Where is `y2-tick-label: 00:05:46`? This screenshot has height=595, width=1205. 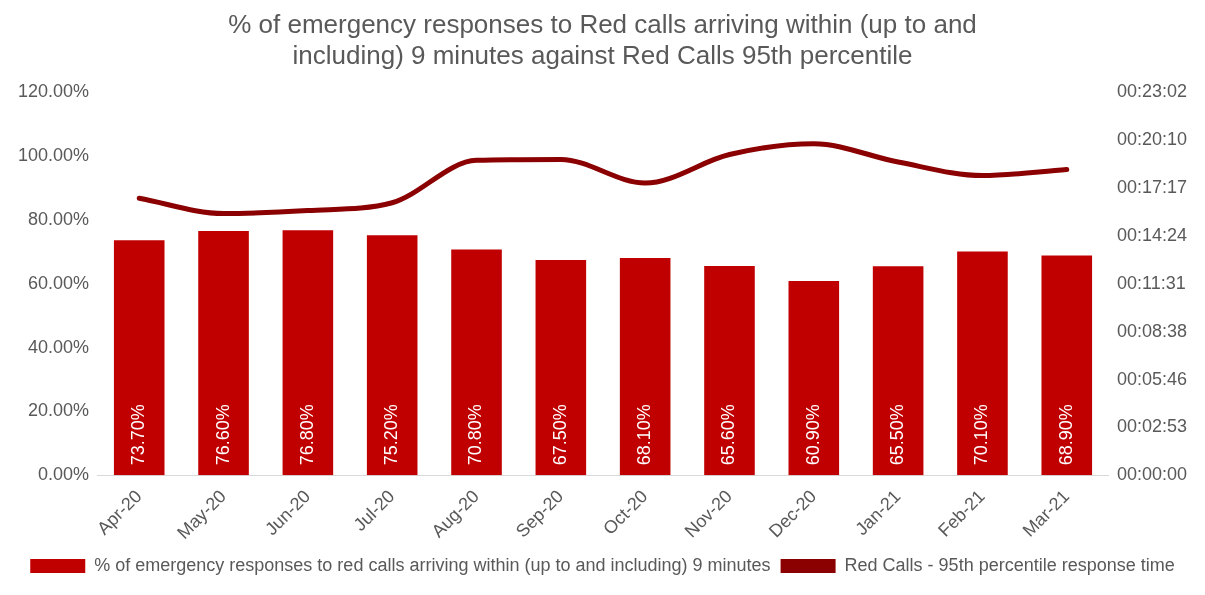
y2-tick-label: 00:05:46 is located at coordinates (1152, 378).